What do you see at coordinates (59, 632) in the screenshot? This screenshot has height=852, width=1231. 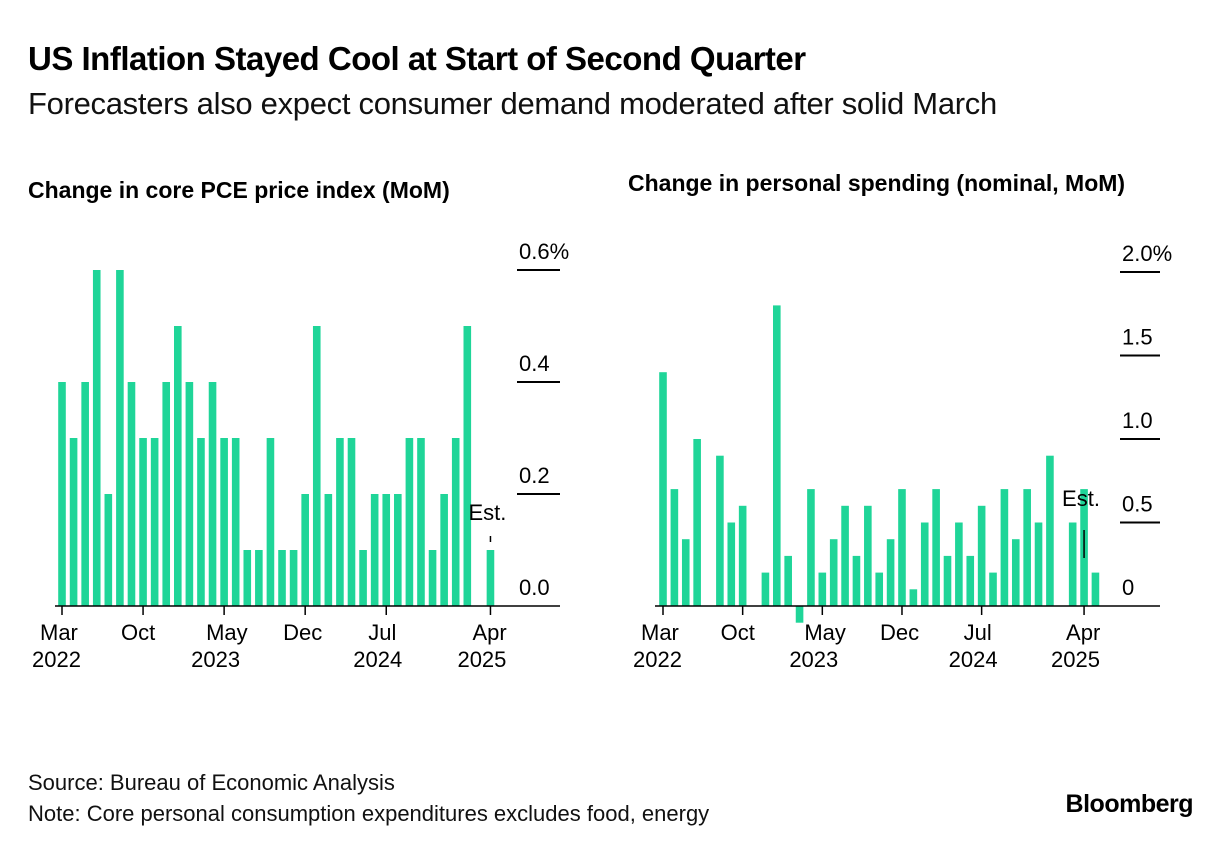 I see `left-xtick-month: Mar` at bounding box center [59, 632].